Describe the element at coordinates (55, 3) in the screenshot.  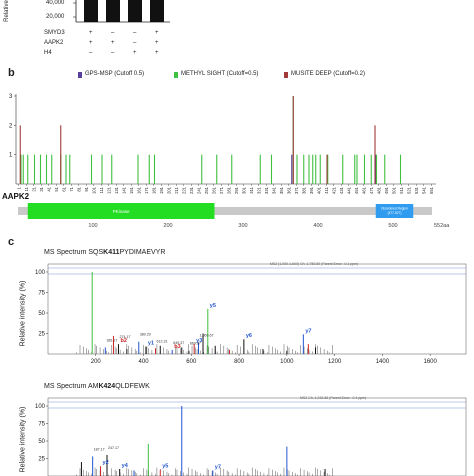
I see `panel-a-ytick: 40,000` at that location.